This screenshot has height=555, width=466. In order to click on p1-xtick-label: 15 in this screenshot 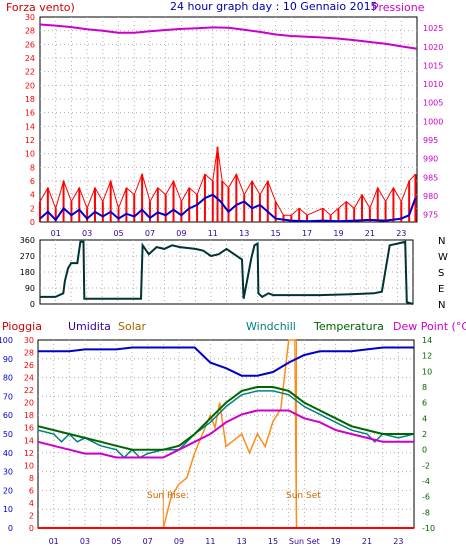, I will do `click(276, 233)`.